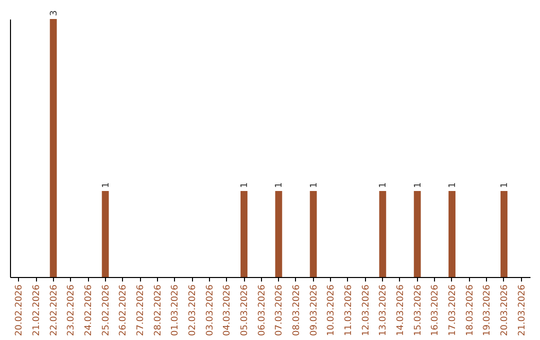 This screenshot has height=340, width=540. Describe the element at coordinates (262, 310) in the screenshot. I see `x-tick-label: 06.03.2026` at that location.